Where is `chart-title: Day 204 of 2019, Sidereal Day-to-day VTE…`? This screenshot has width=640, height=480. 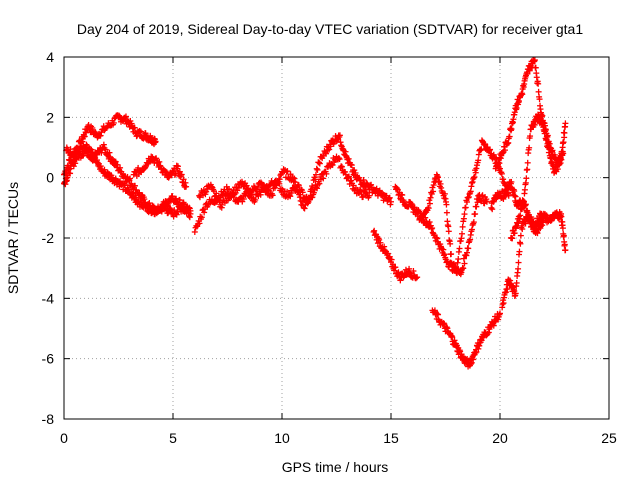
chart-title: Day 204 of 2019, Sidereal Day-to-day VTE… is located at coordinates (330, 29).